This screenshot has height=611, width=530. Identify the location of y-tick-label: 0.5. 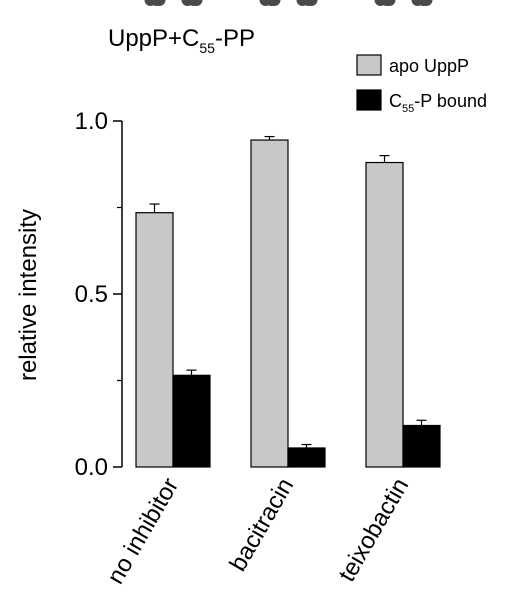
(91, 294).